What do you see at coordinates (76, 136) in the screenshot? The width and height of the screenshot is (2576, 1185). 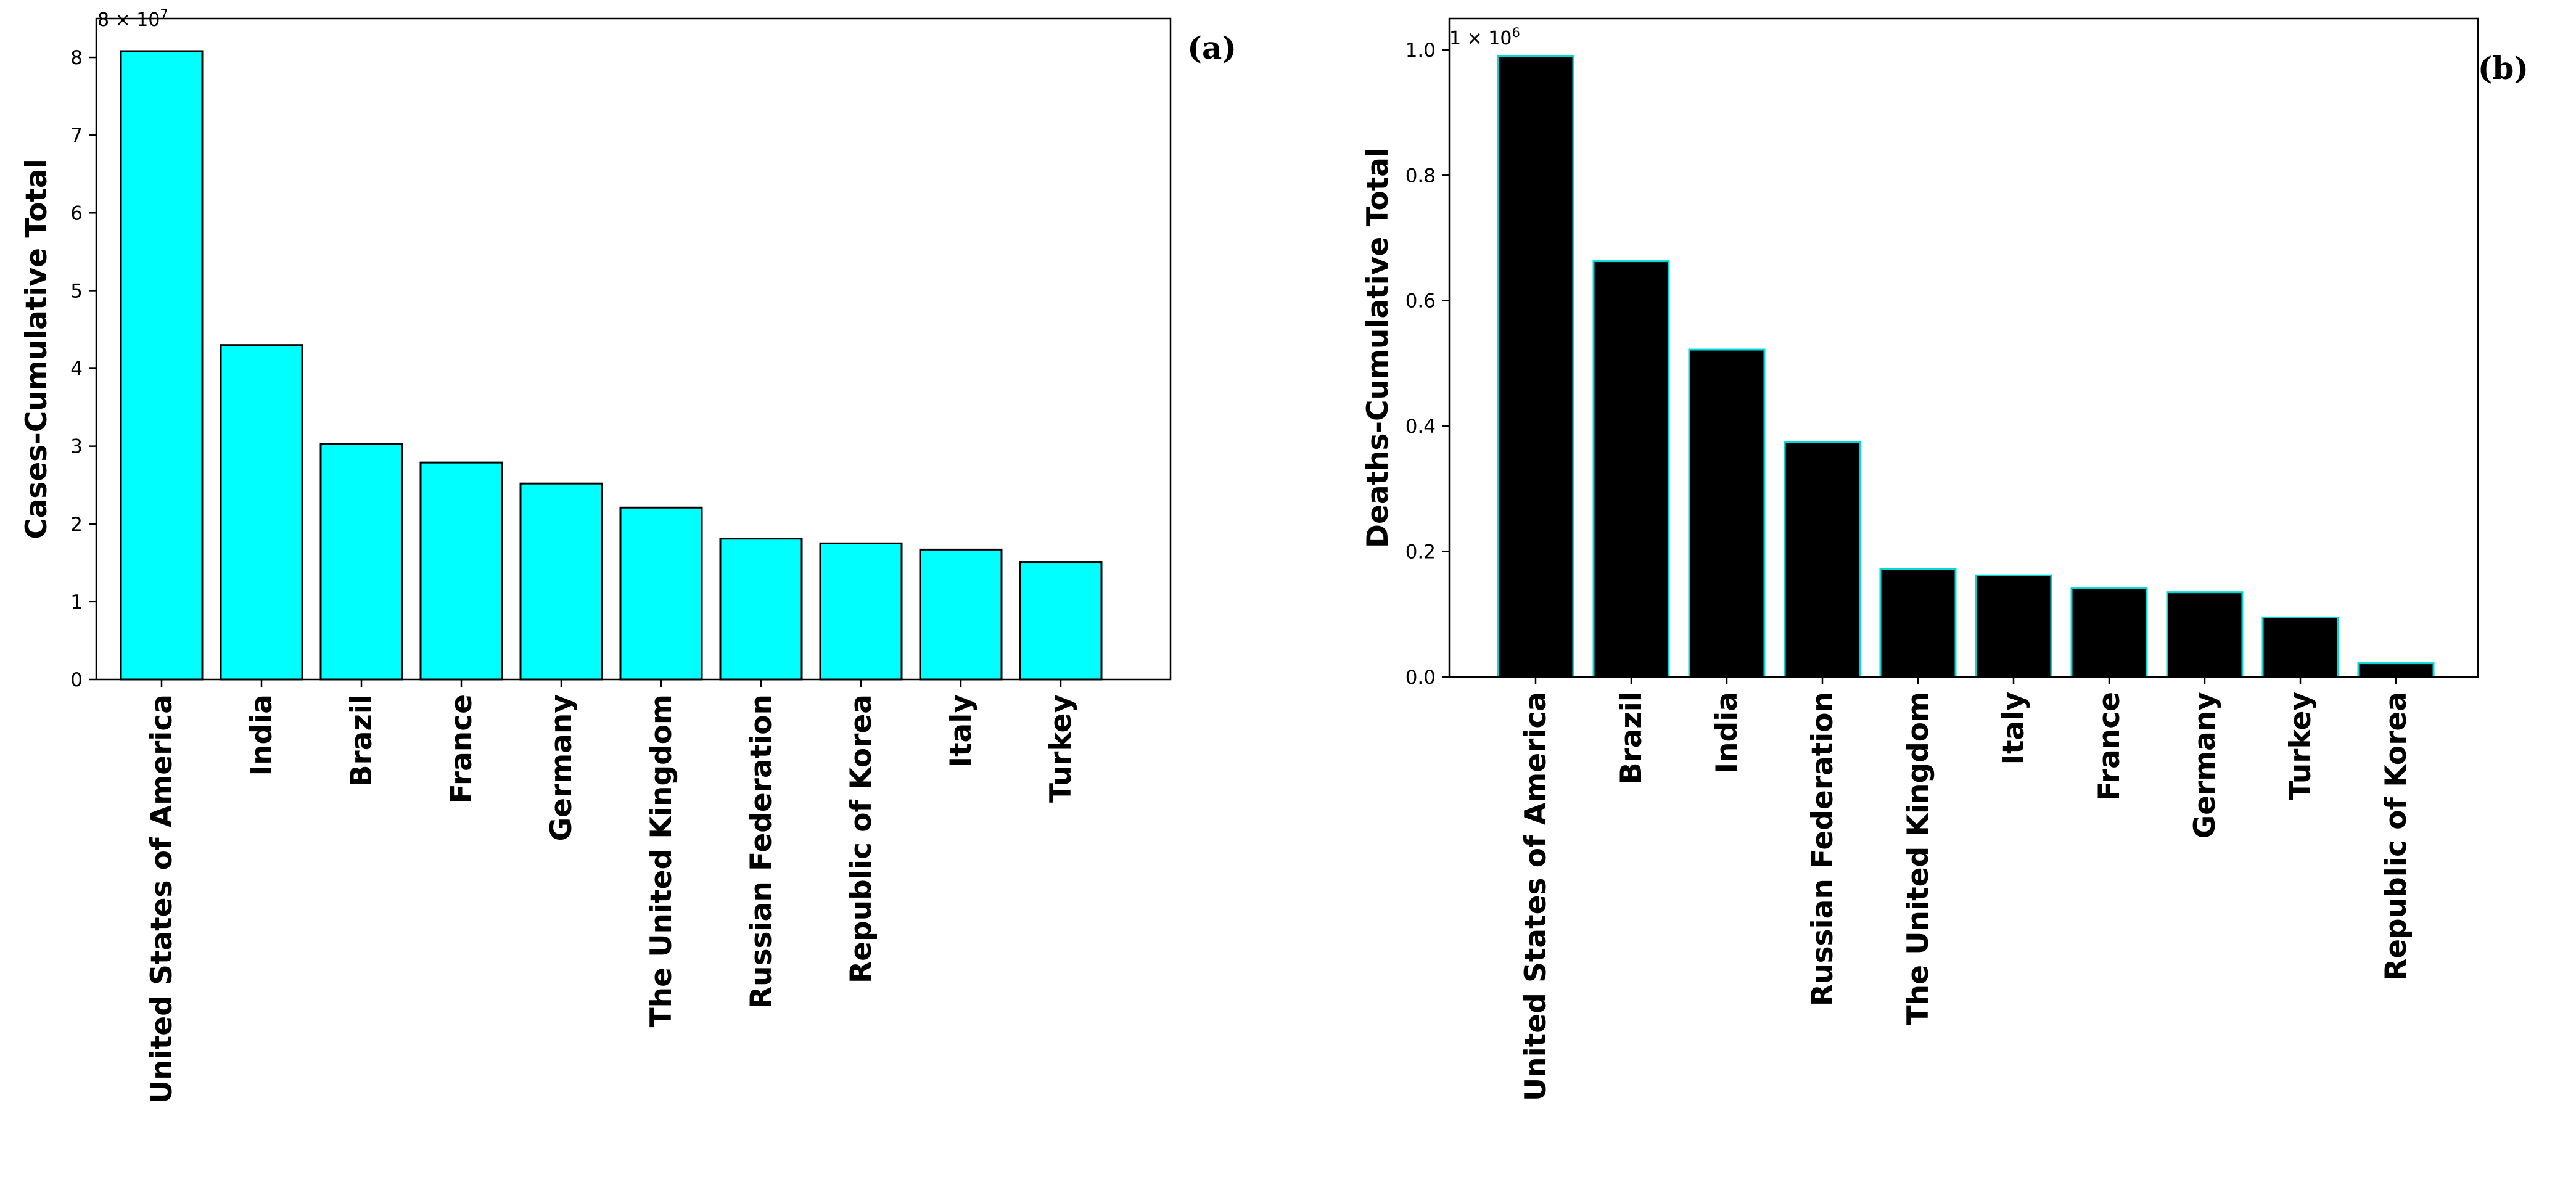 I see `y-tick-label: 7` at bounding box center [76, 136].